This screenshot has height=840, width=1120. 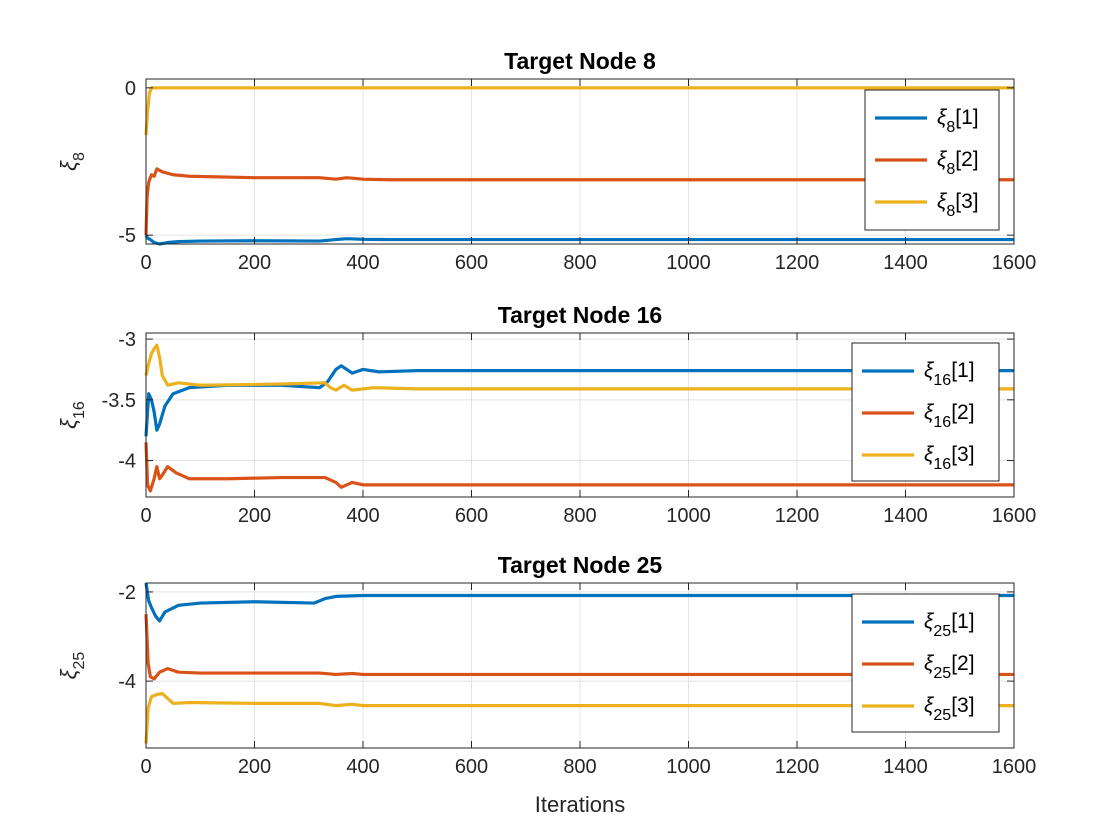 What do you see at coordinates (580, 61) in the screenshot?
I see `subplot-title: Target Node 8` at bounding box center [580, 61].